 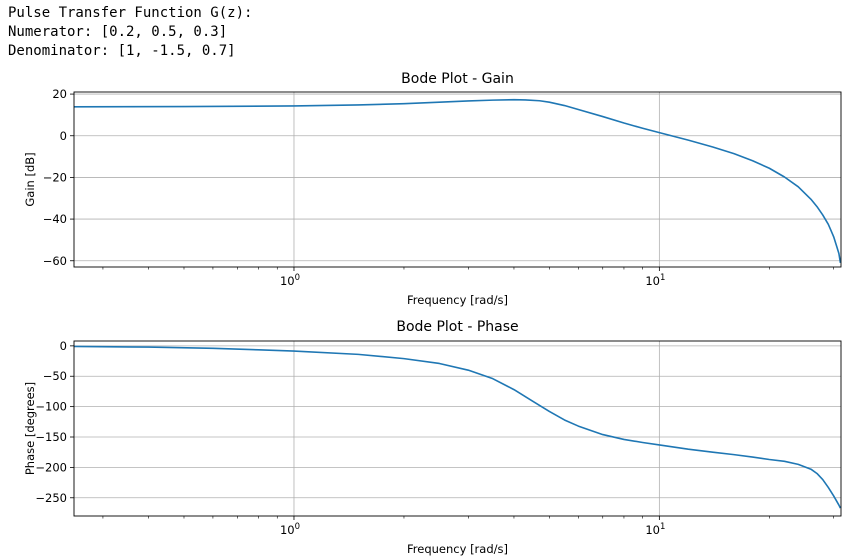 I want to click on phase-title: Bode Plot - Phase, so click(x=457, y=327).